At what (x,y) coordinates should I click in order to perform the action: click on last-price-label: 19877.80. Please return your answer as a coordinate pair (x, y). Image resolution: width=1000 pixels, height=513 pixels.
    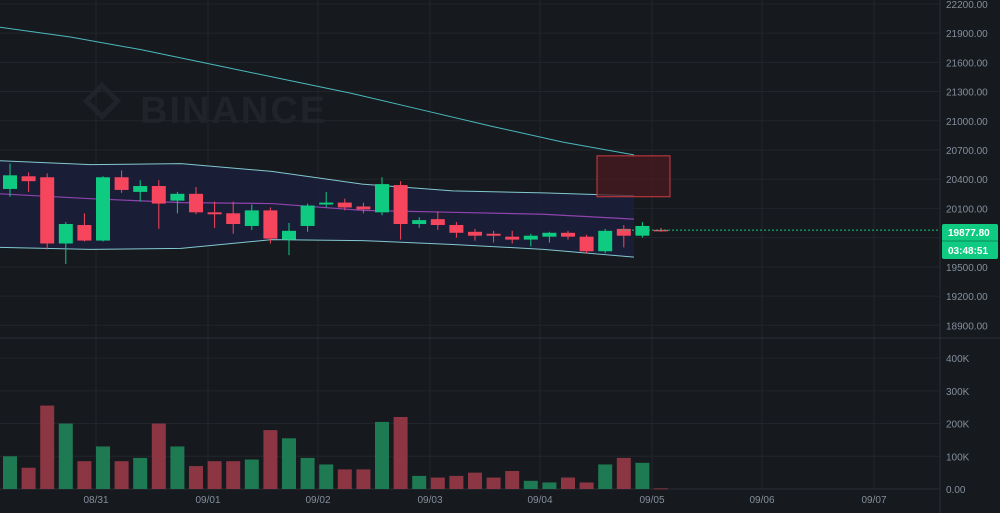
    Looking at the image, I should click on (969, 233).